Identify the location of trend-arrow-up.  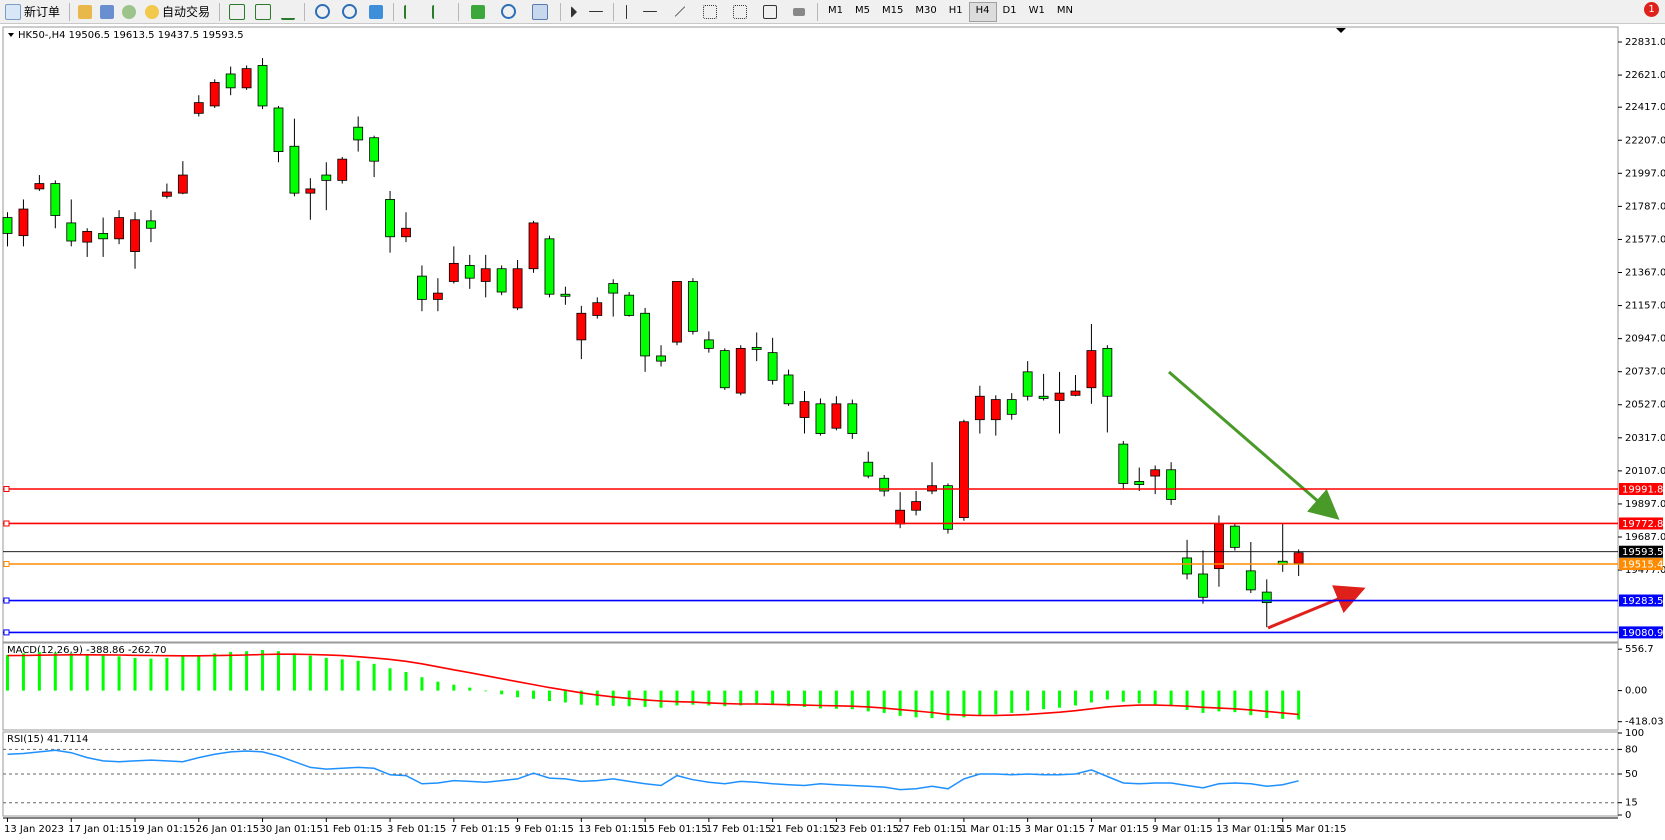
(1316, 607).